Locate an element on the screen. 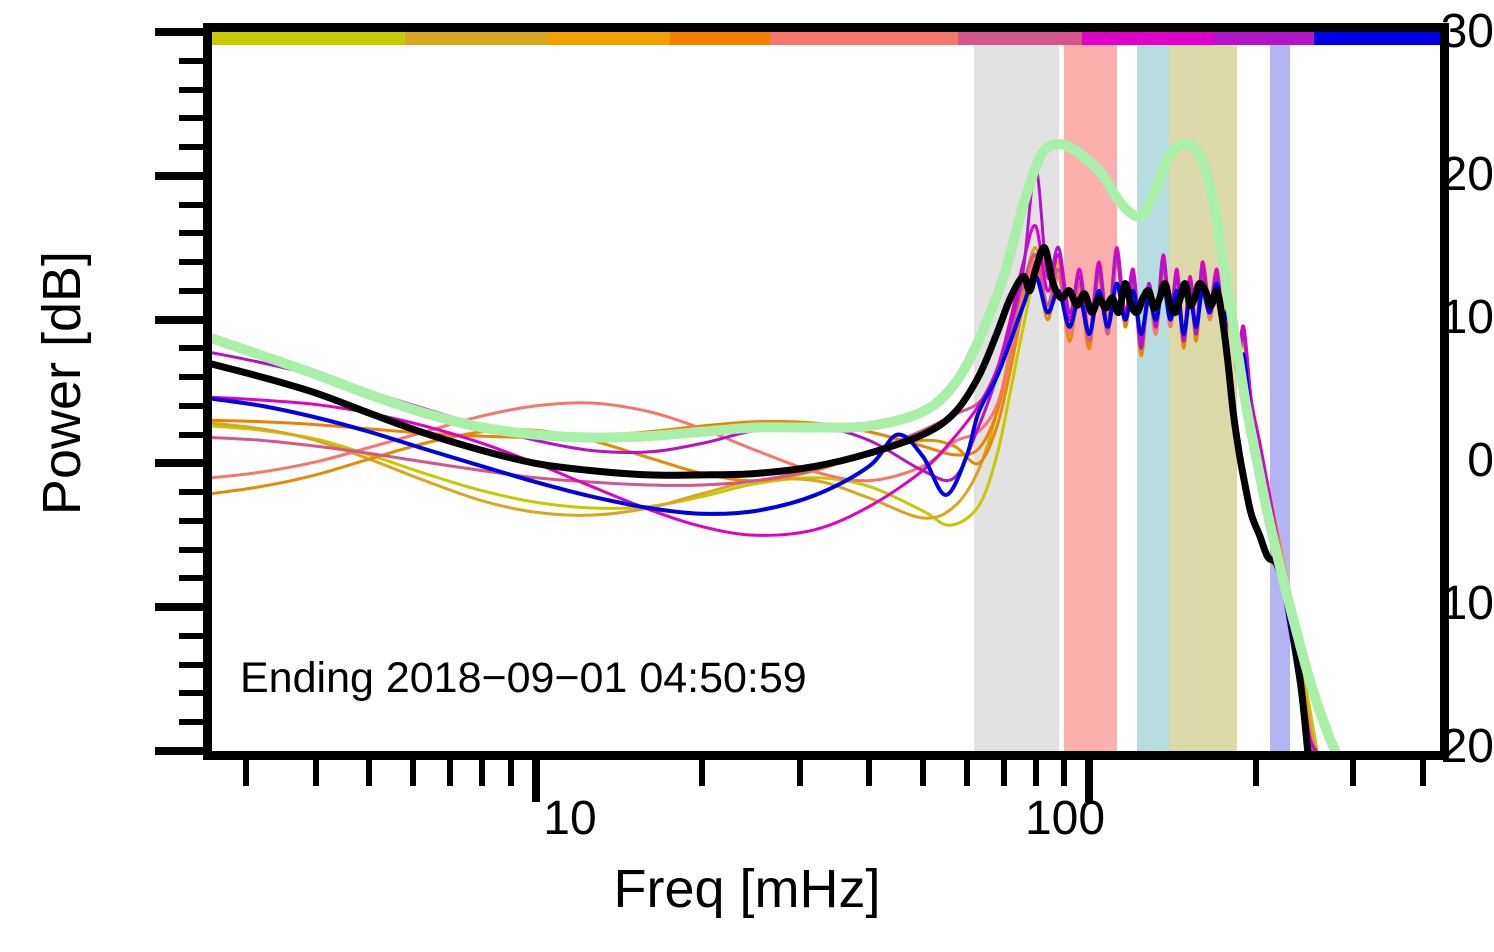 The image size is (1494, 952). y-tick-label-10: 10 is located at coordinates (1467, 317).